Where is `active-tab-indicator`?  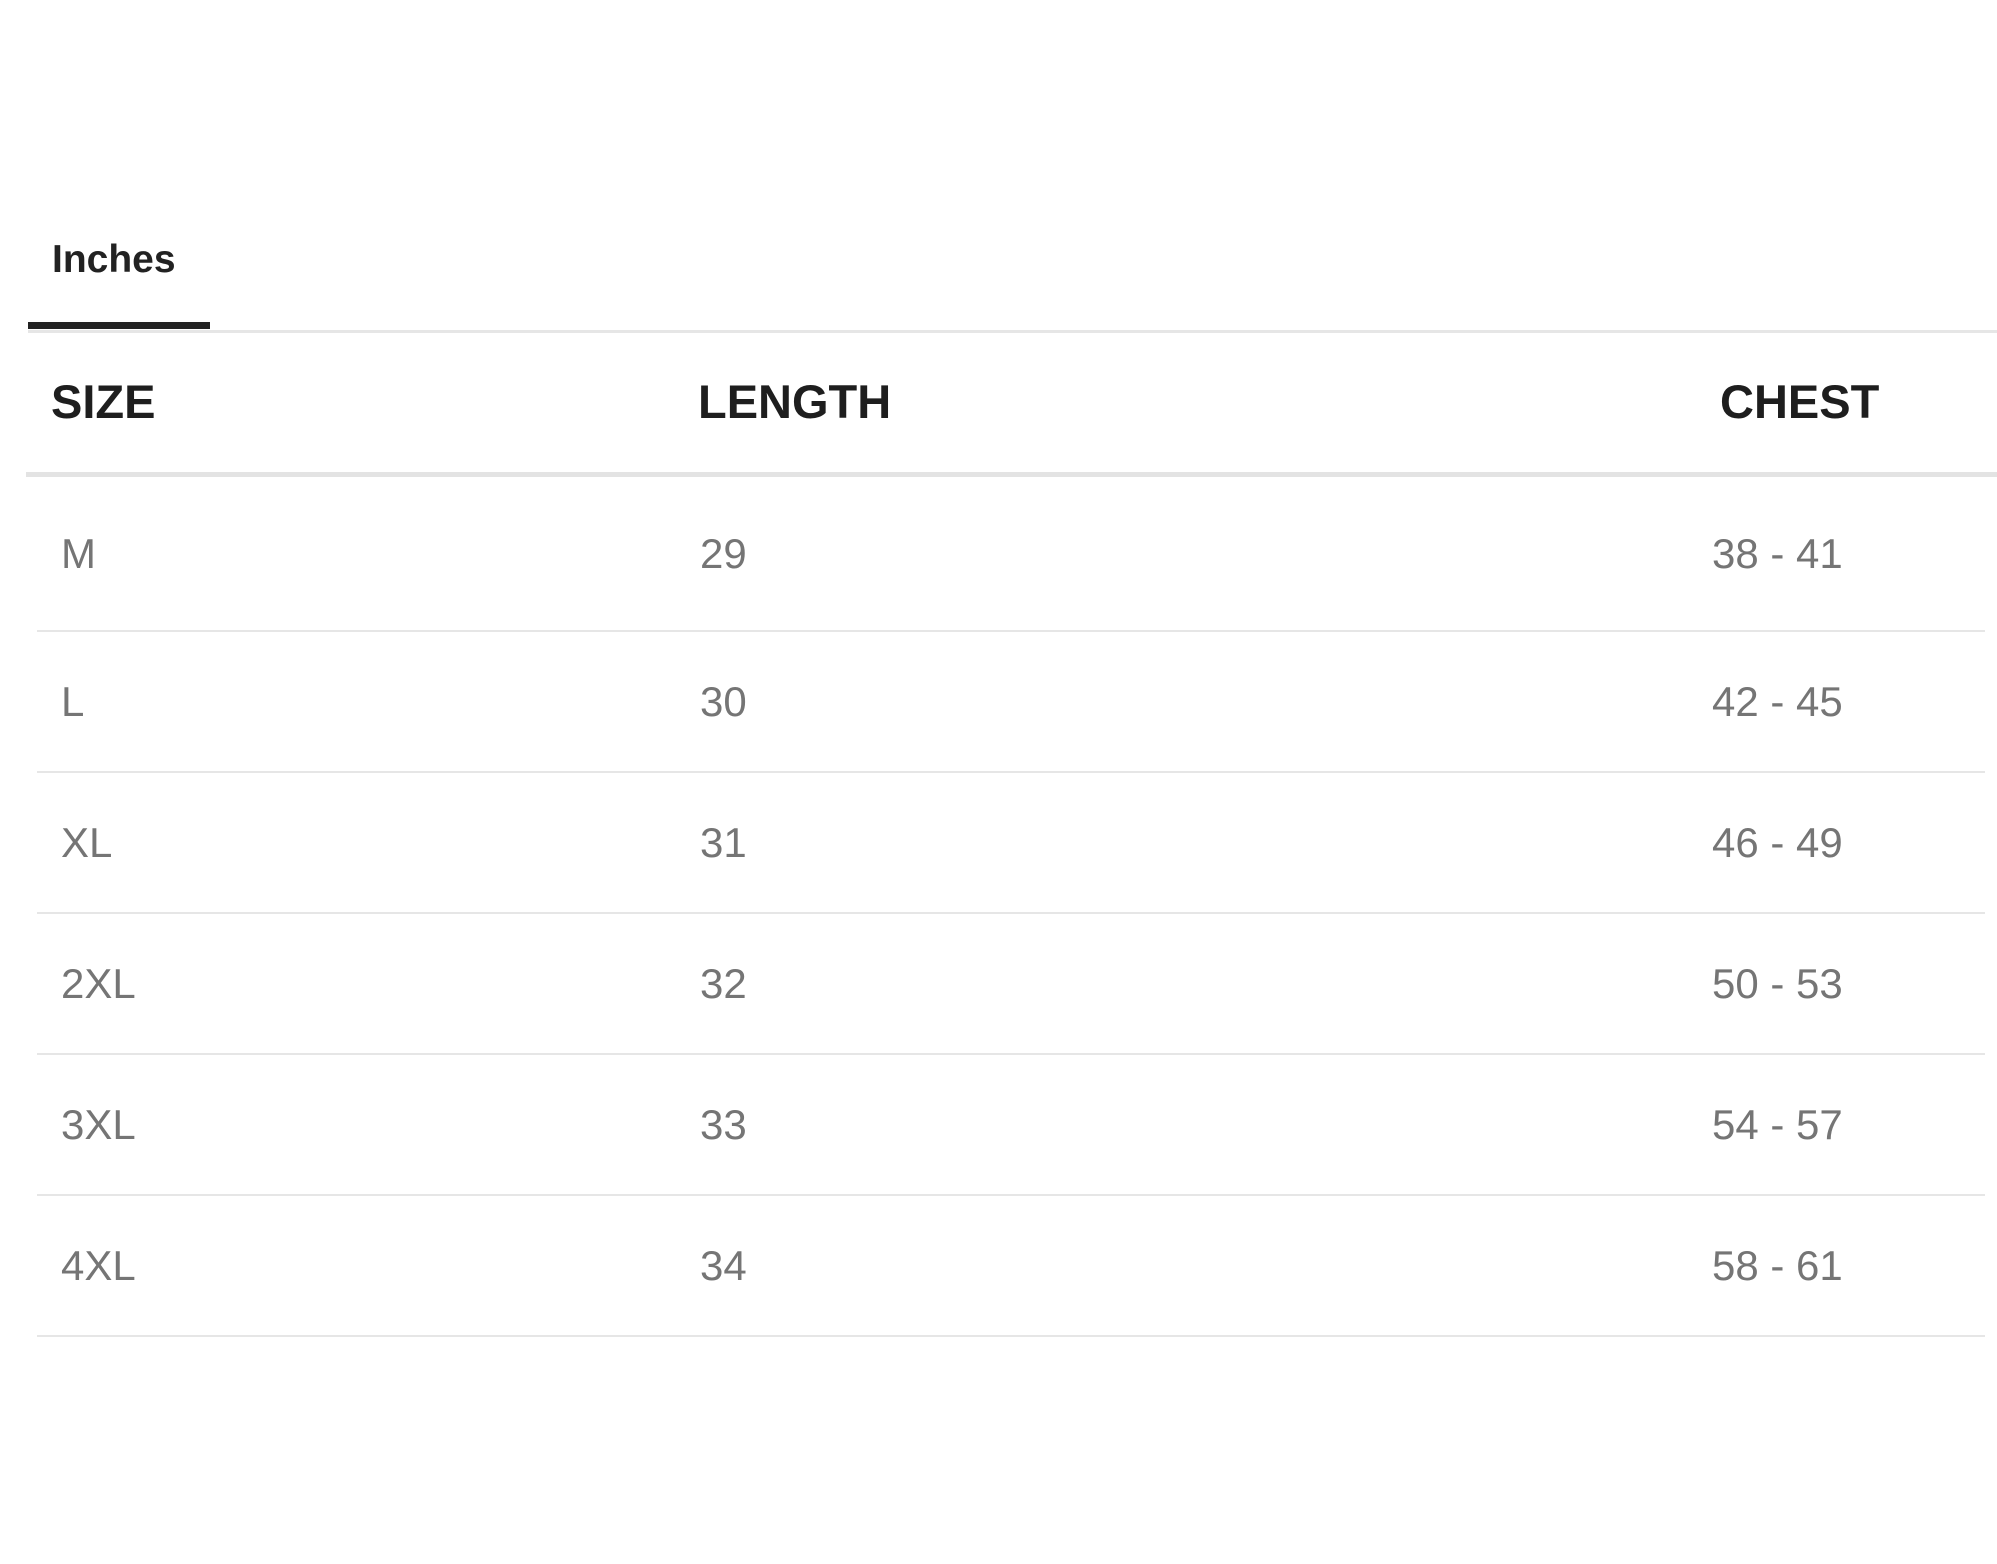
active-tab-indicator is located at coordinates (119, 325).